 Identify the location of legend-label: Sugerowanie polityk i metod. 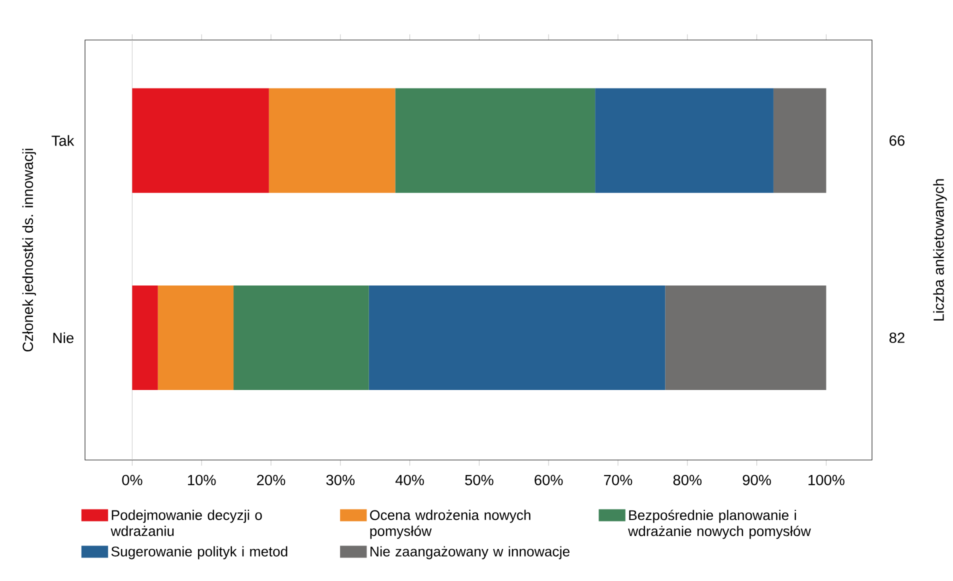
(199, 553).